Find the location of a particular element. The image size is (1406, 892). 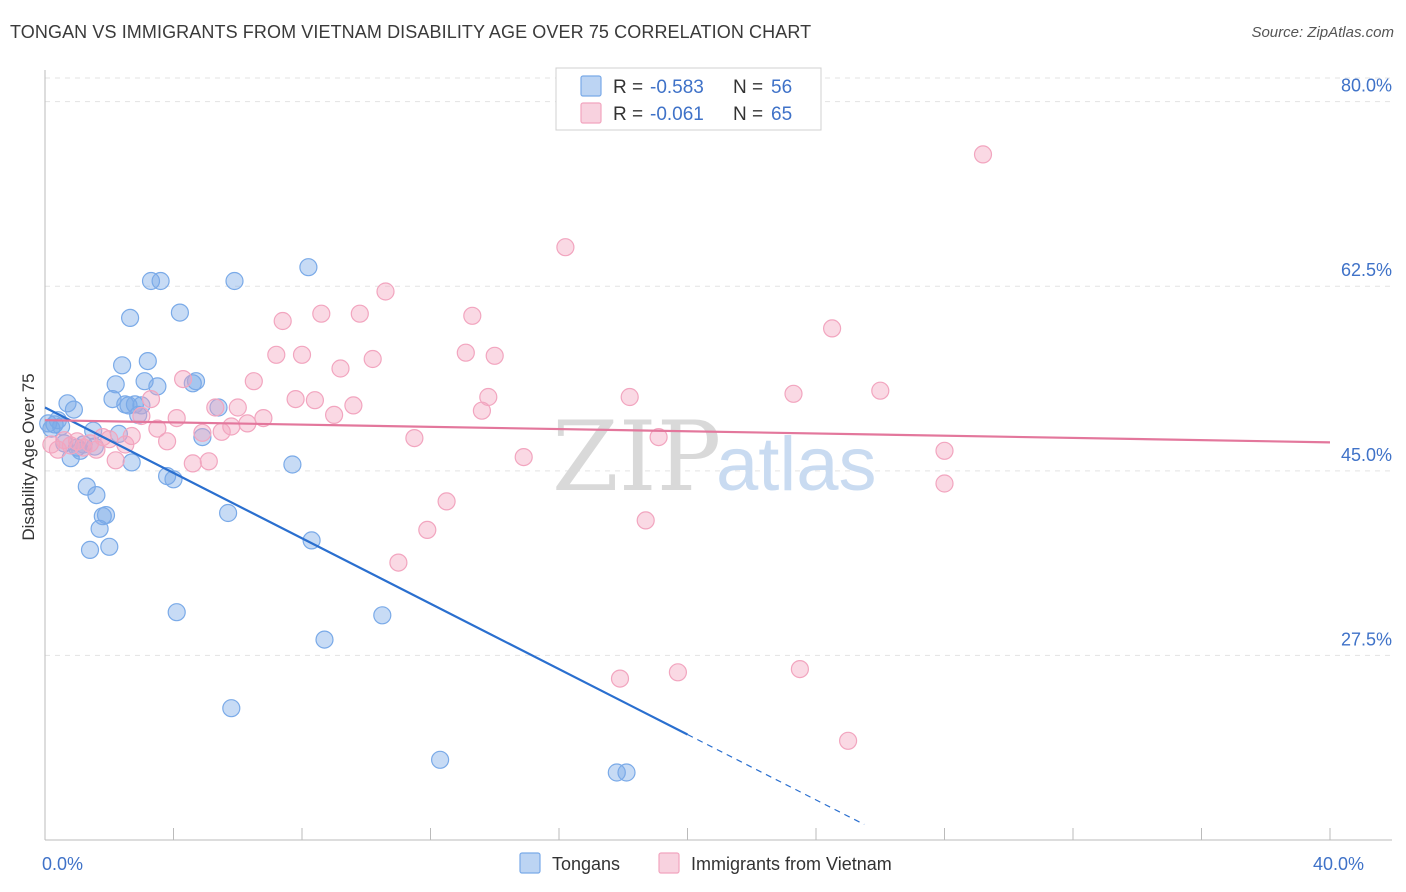

chart-source: Source: ZipAtlas.com is located at coordinates (1322, 32).